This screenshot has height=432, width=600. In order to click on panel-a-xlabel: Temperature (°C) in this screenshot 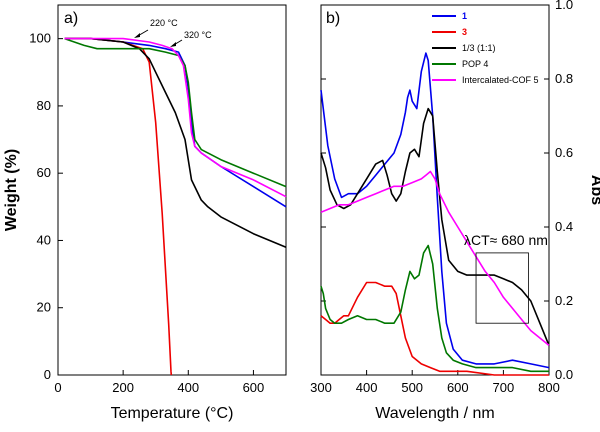, I will do `click(172, 413)`.